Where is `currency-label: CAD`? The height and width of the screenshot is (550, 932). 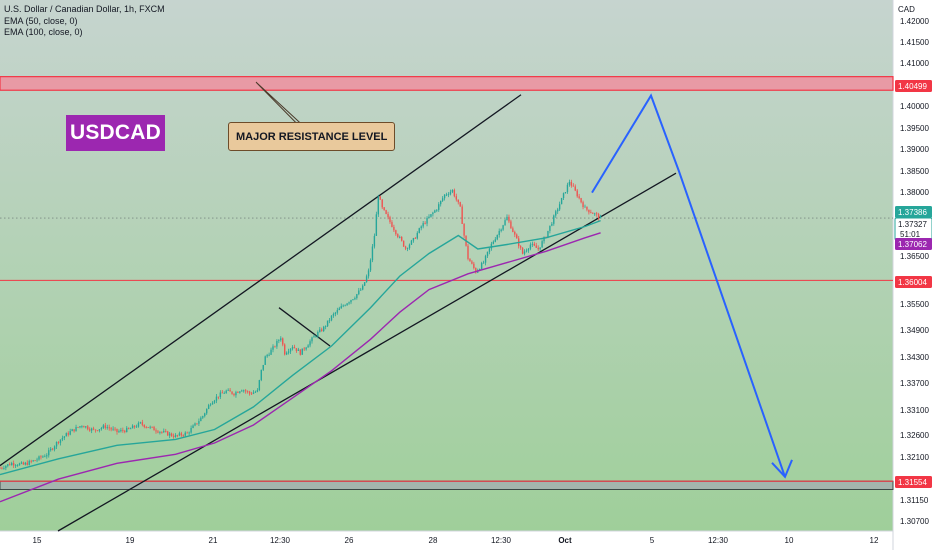
currency-label: CAD is located at coordinates (906, 9).